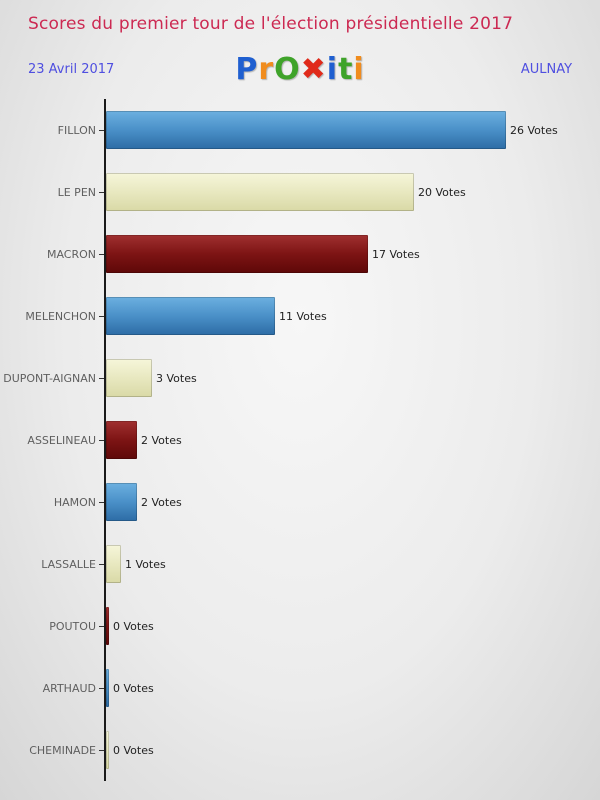 This screenshot has width=600, height=800. What do you see at coordinates (62, 750) in the screenshot?
I see `category-label: CHEMINADE` at bounding box center [62, 750].